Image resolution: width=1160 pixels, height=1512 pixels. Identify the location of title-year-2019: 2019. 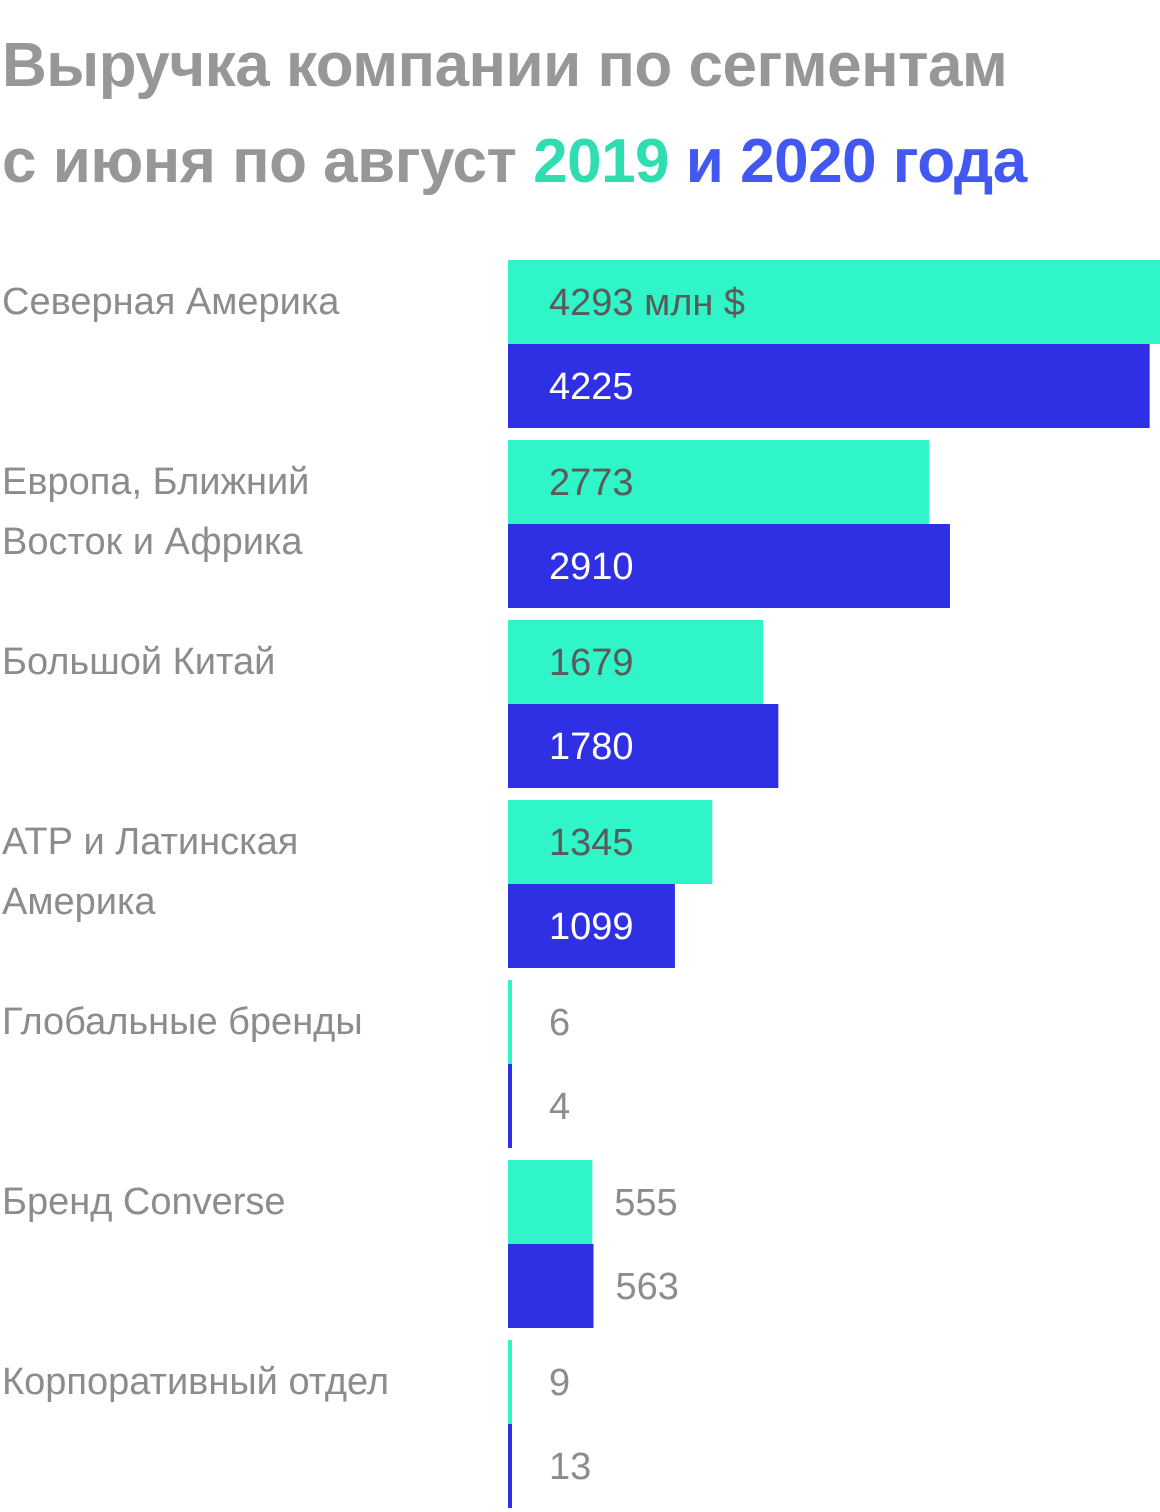
(601, 161).